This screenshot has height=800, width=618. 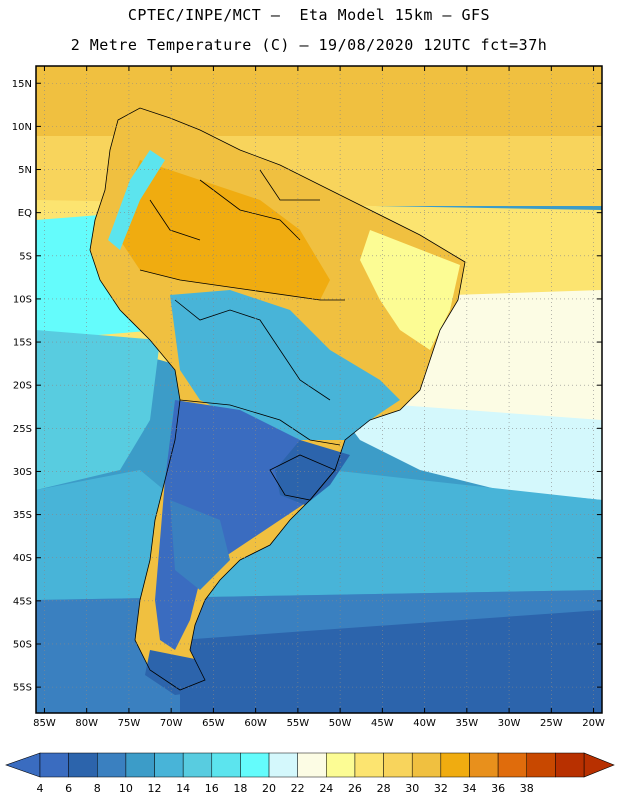 What do you see at coordinates (86, 723) in the screenshot?
I see `lon-tick-label: 80W` at bounding box center [86, 723].